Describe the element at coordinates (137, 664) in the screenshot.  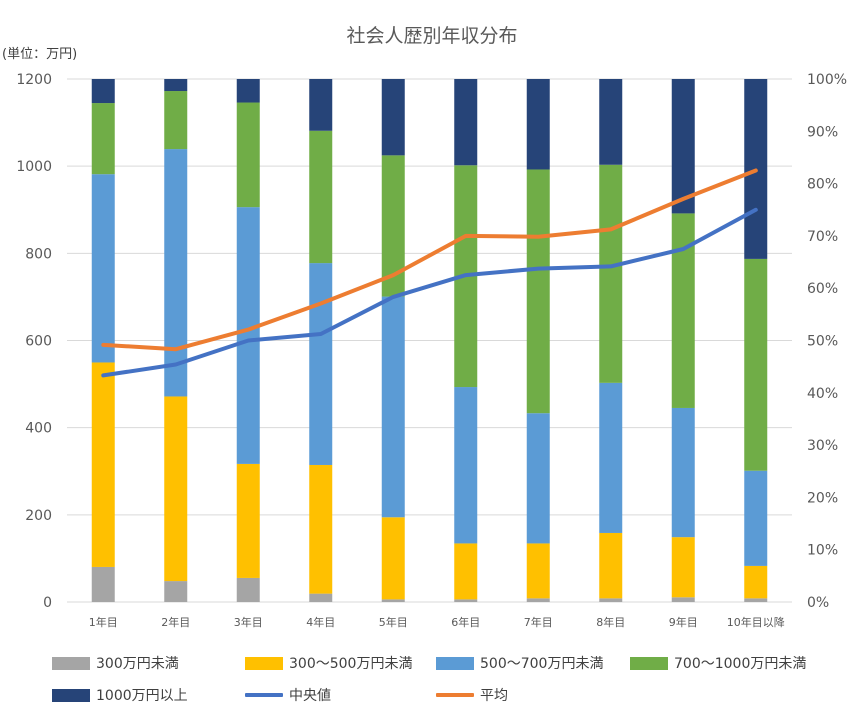
I see `legend-label: 300万円未満` at that location.